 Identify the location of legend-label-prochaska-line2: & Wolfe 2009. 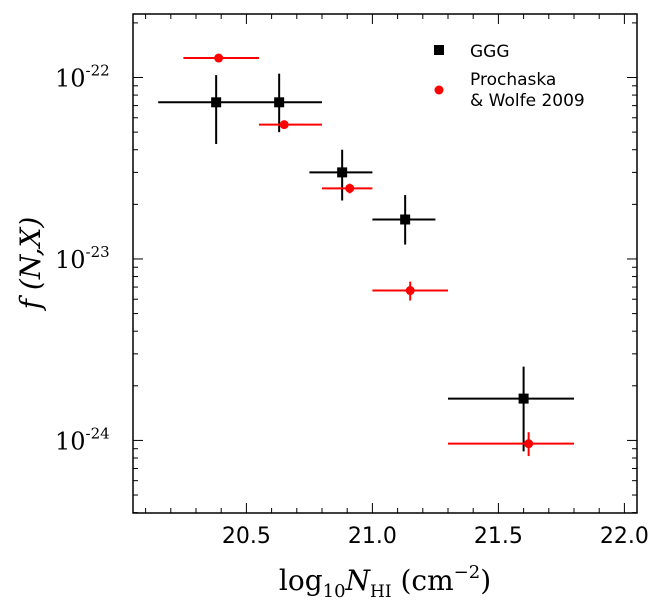
(527, 101).